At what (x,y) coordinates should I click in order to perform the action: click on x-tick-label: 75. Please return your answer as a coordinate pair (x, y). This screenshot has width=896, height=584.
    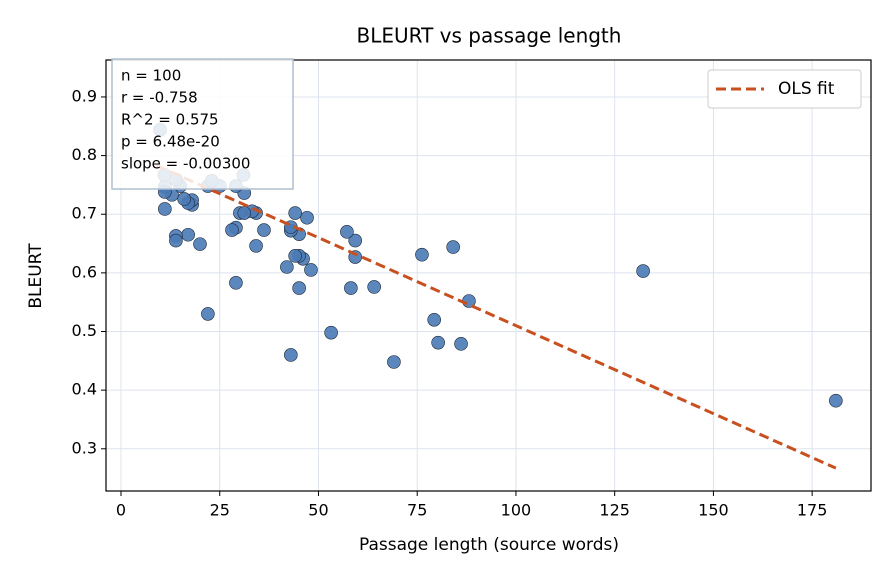
    Looking at the image, I should click on (417, 510).